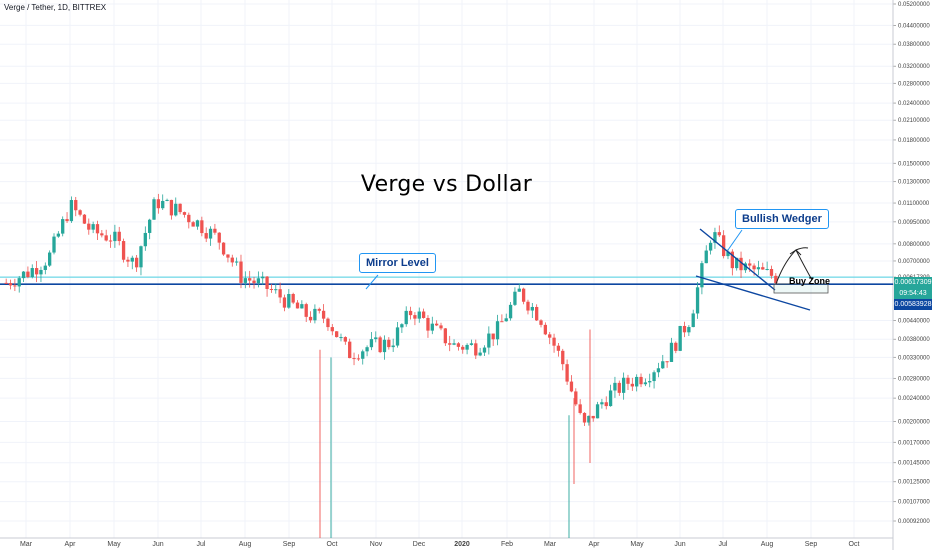  What do you see at coordinates (913, 293) in the screenshot?
I see `countdown-tag: 09:54:43` at bounding box center [913, 293].